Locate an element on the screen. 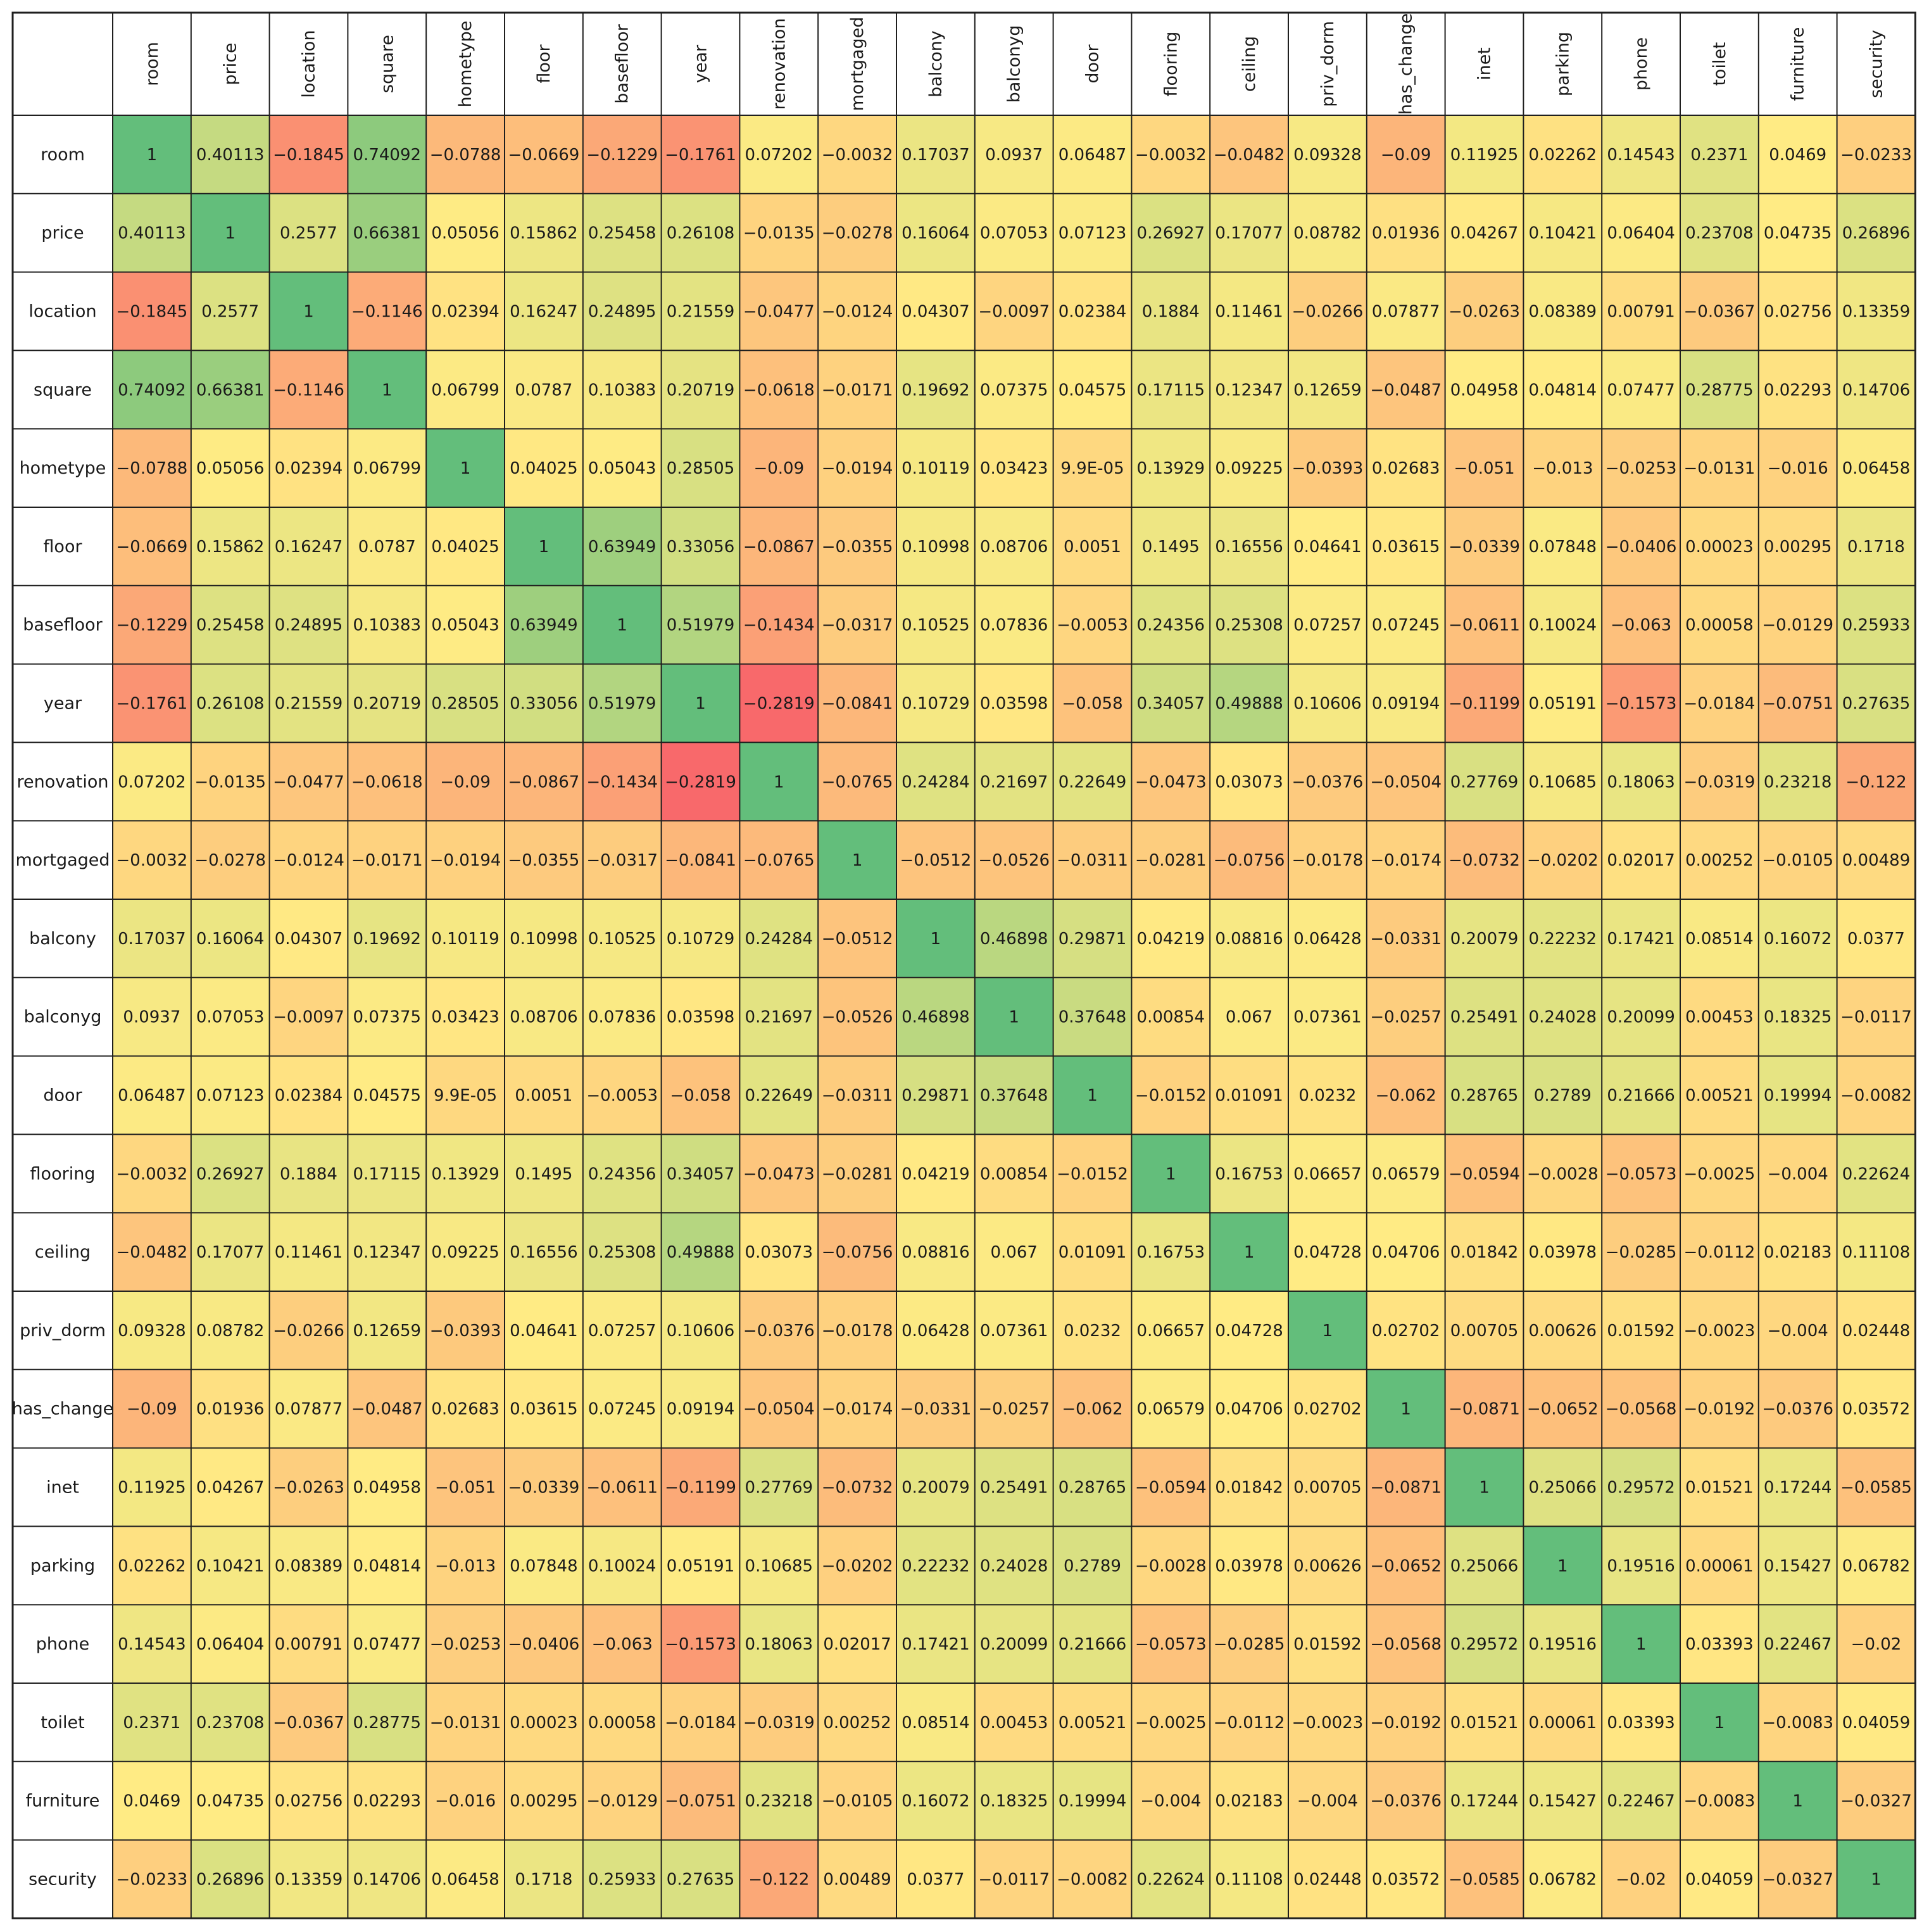 The width and height of the screenshot is (1929, 1932). heatmap-cell-hometype-ceiling is located at coordinates (1249, 468).